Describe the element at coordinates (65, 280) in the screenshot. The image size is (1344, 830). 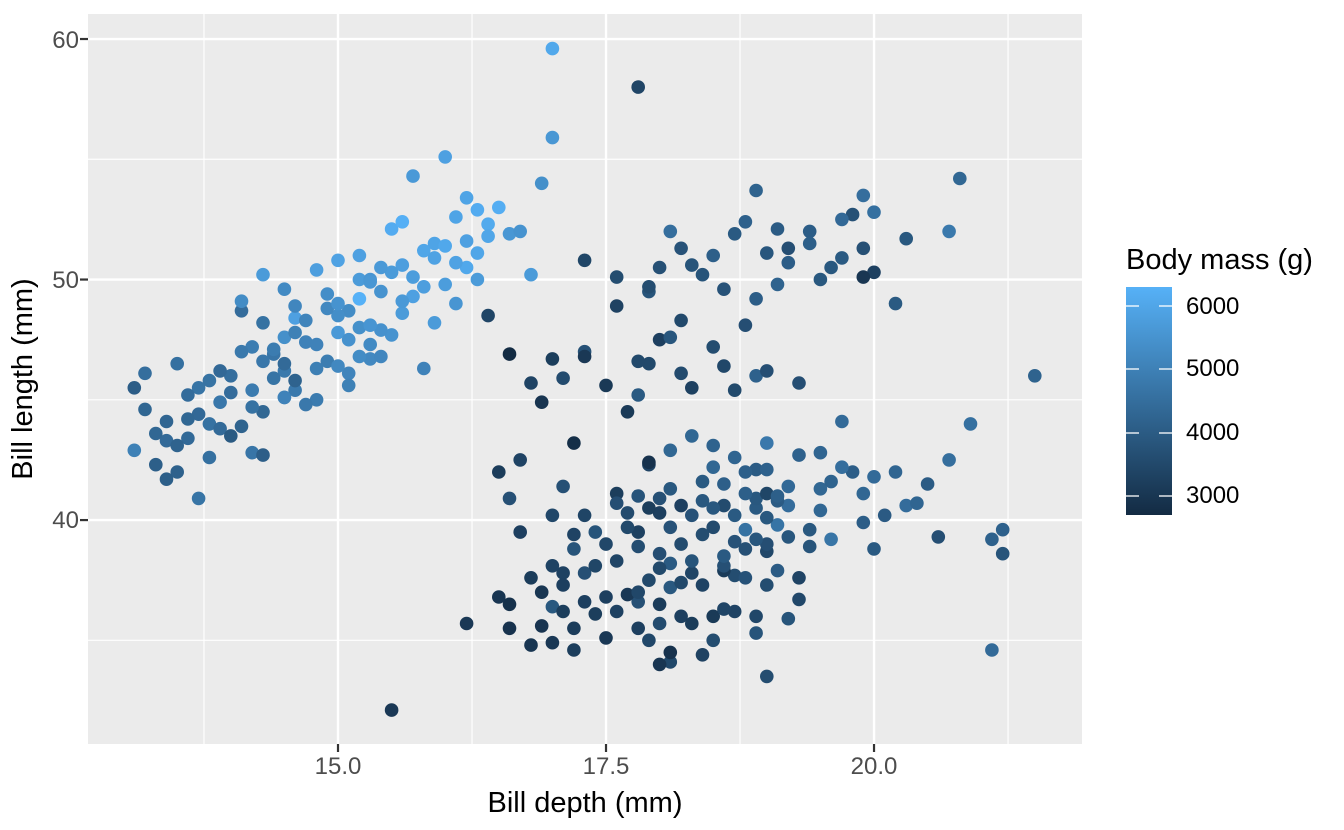
I see `y-tick-label: 50` at that location.